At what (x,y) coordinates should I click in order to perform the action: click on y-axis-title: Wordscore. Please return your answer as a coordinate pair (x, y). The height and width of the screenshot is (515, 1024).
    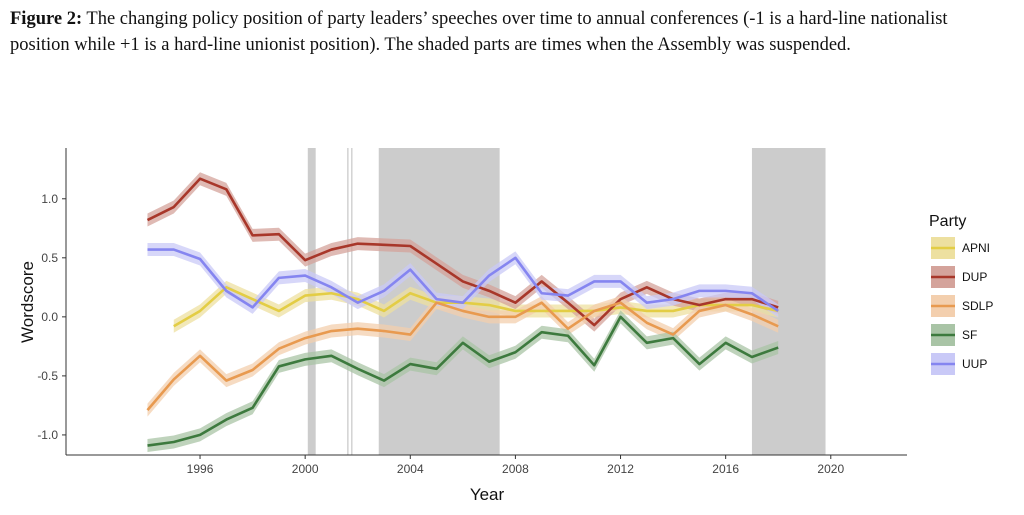
    Looking at the image, I should click on (27, 302).